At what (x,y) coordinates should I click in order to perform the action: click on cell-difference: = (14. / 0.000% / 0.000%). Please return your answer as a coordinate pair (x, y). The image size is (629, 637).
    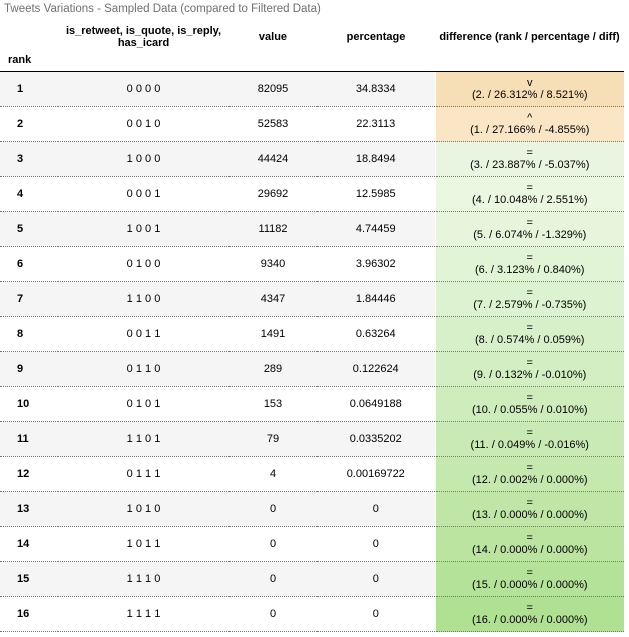
    Looking at the image, I should click on (529, 544).